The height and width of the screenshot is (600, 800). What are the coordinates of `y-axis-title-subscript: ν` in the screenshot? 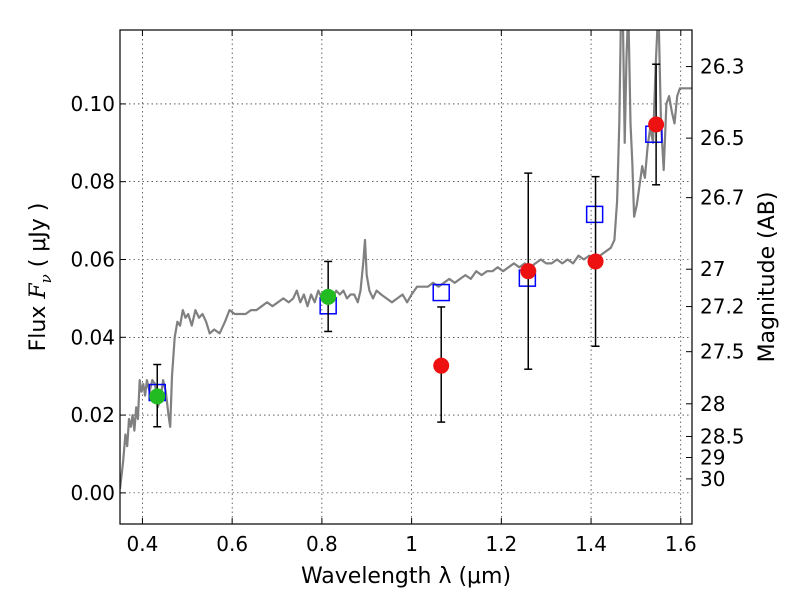 It's located at (46, 278).